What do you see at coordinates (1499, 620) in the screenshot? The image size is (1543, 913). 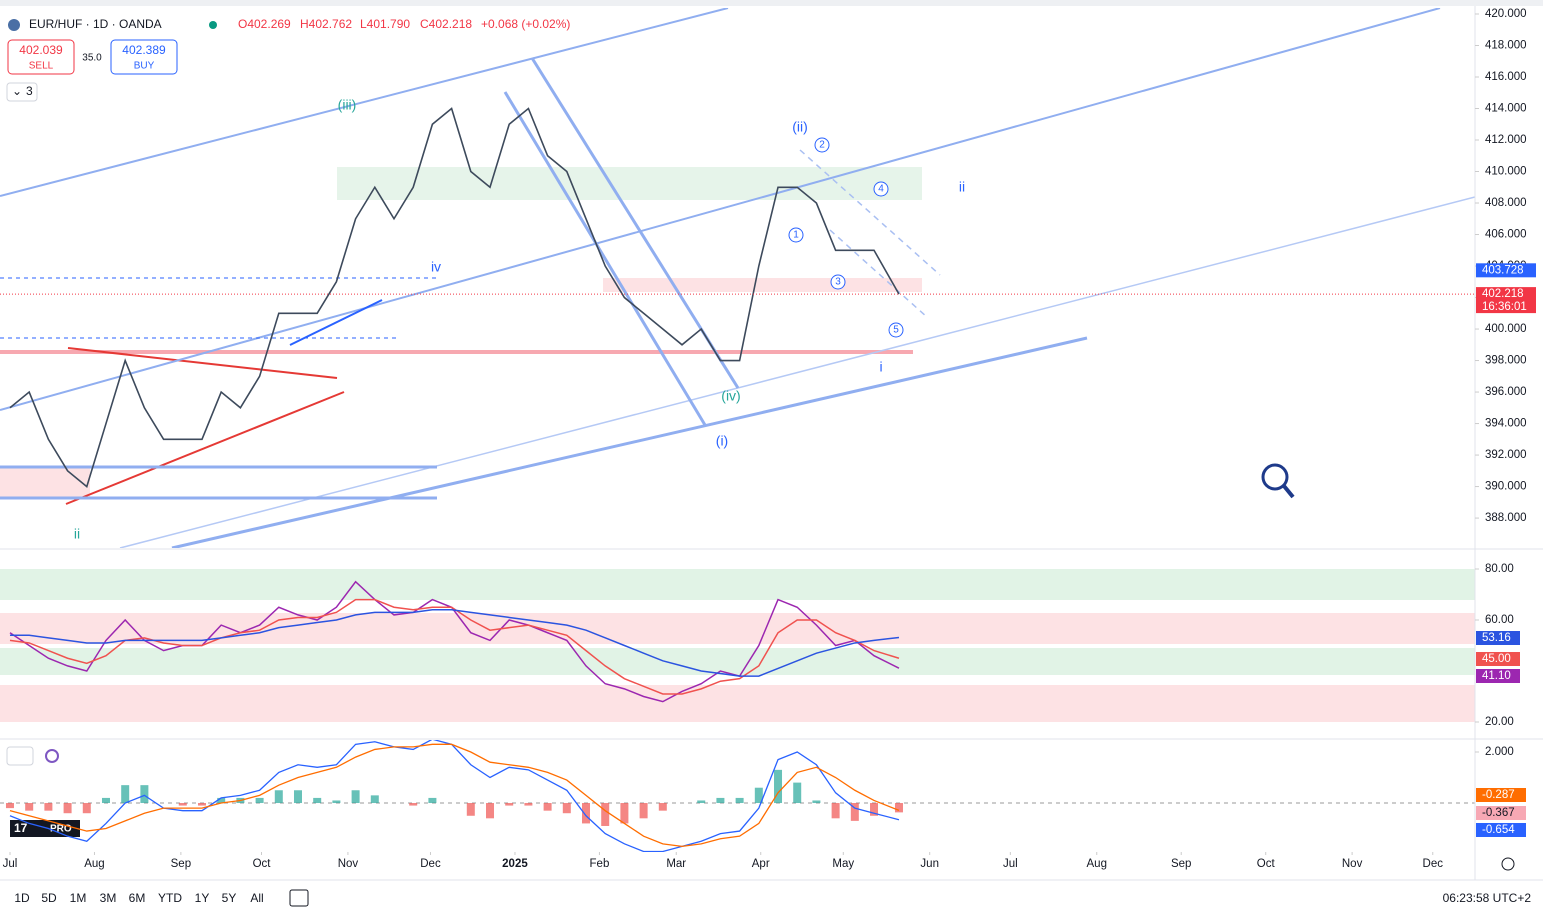 I see `y-tick-label: 60.00` at bounding box center [1499, 620].